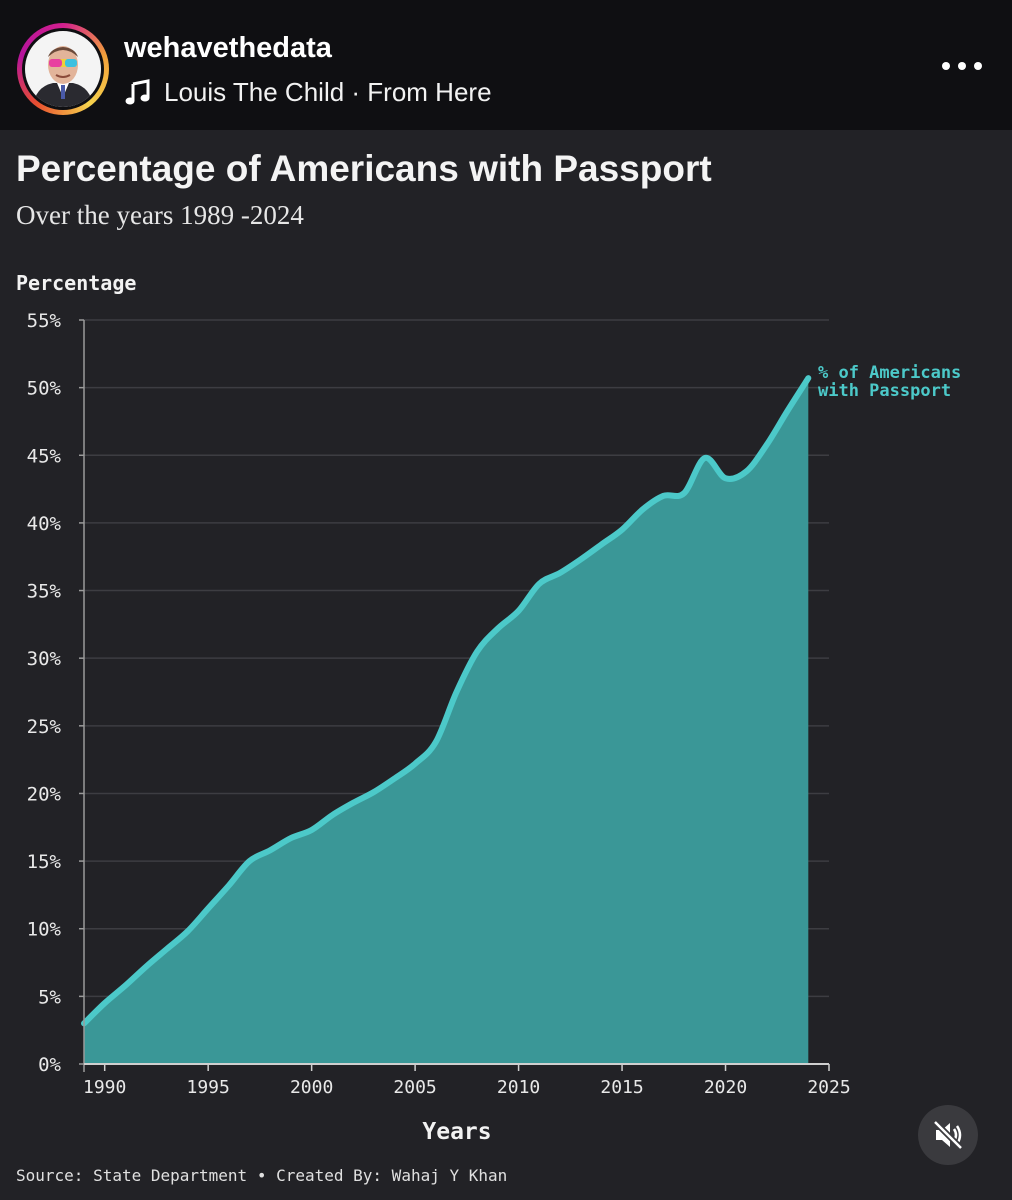 The image size is (1012, 1200). I want to click on avatar-photo, so click(63, 69).